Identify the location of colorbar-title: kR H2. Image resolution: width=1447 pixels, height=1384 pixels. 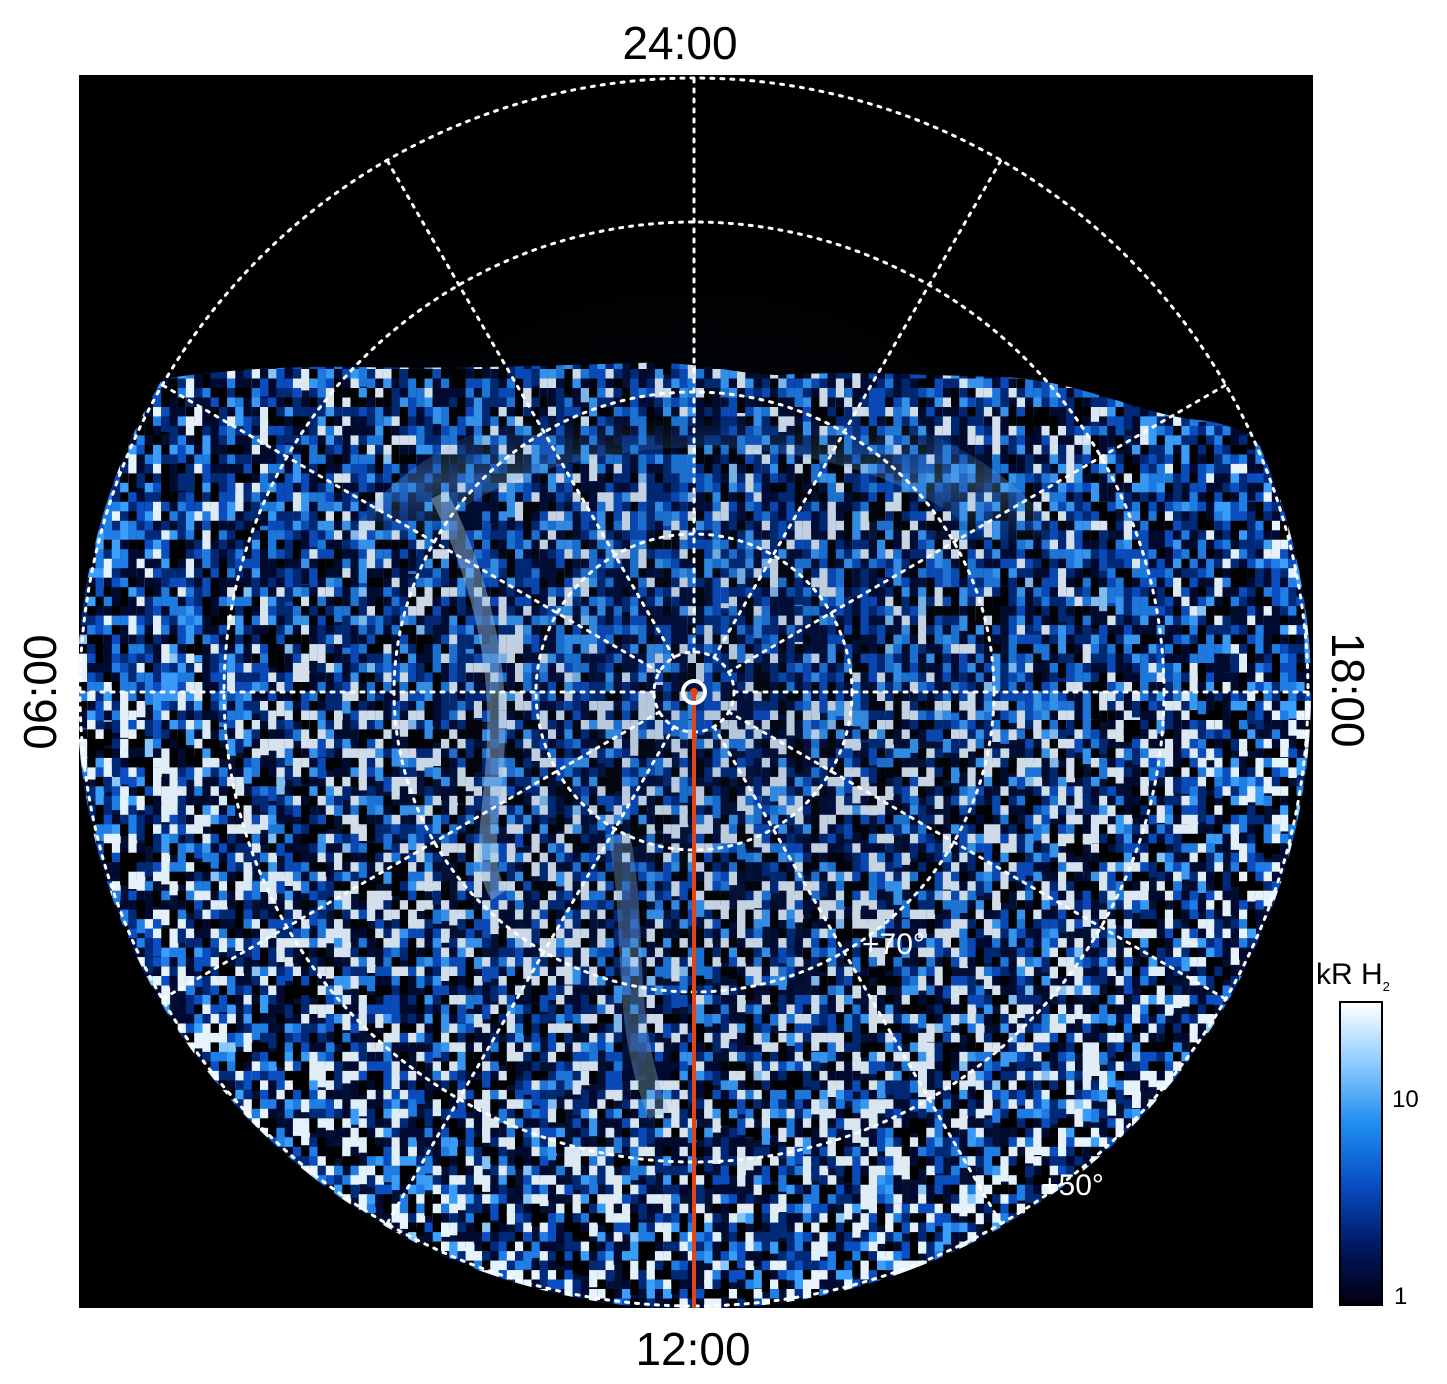
(1353, 976).